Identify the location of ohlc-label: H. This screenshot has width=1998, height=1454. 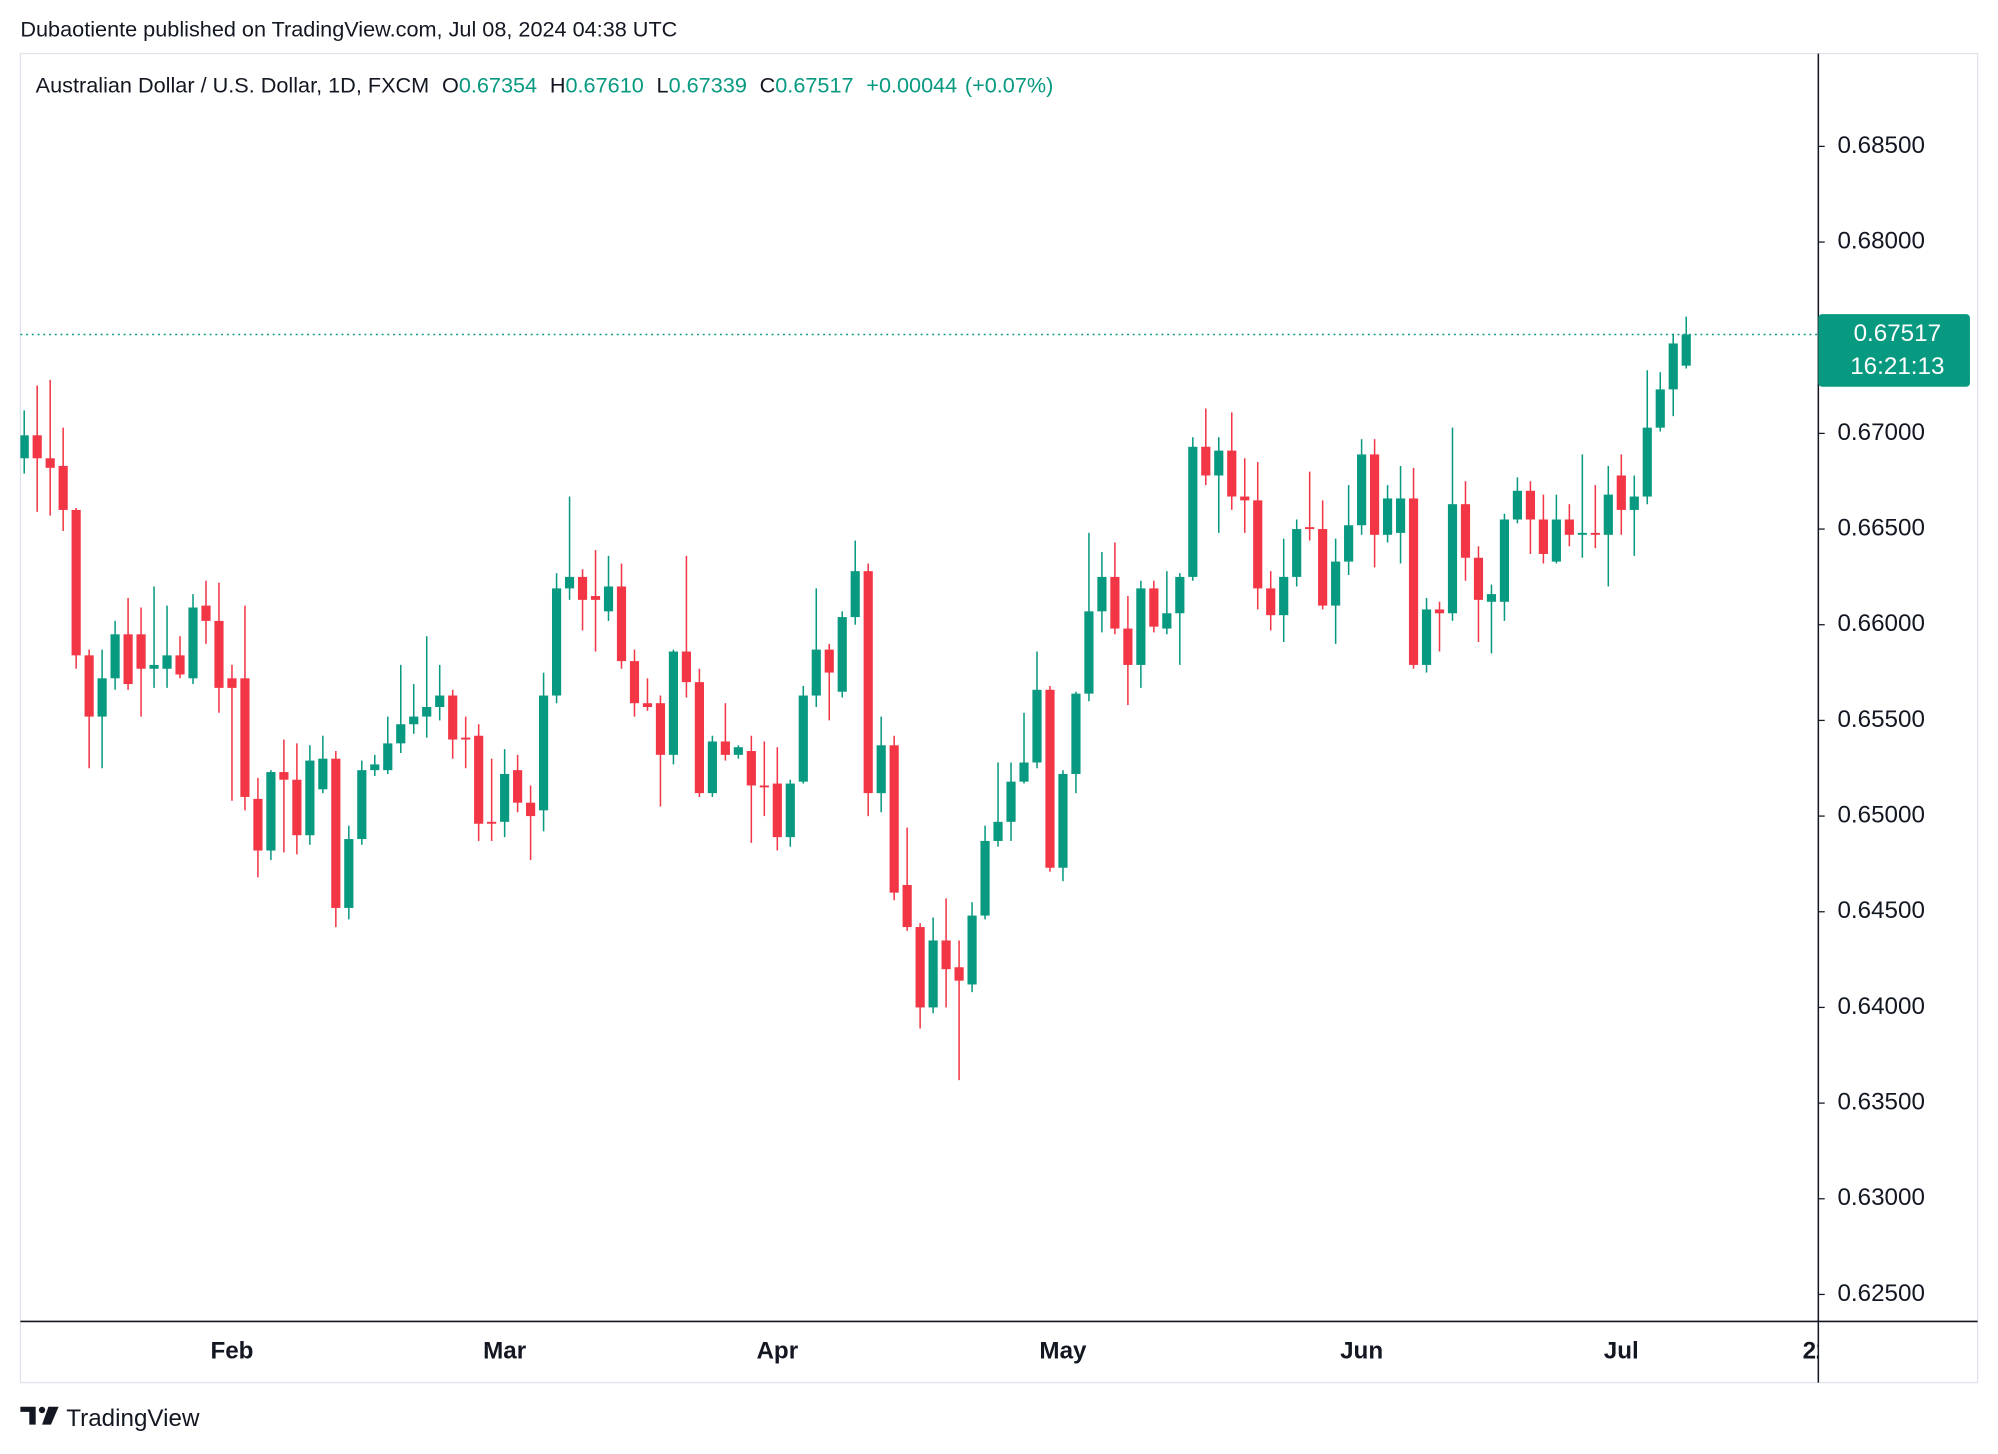
(558, 84).